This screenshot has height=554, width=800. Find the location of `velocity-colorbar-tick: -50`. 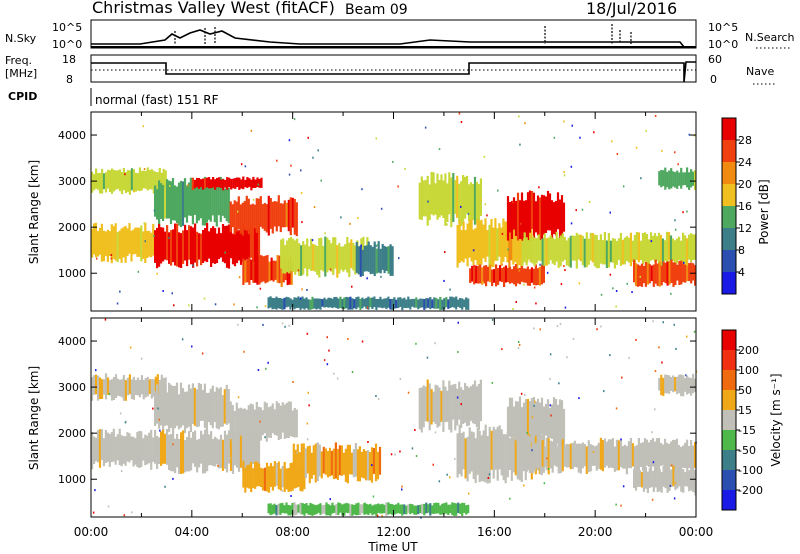

velocity-colorbar-tick: -50 is located at coordinates (747, 450).